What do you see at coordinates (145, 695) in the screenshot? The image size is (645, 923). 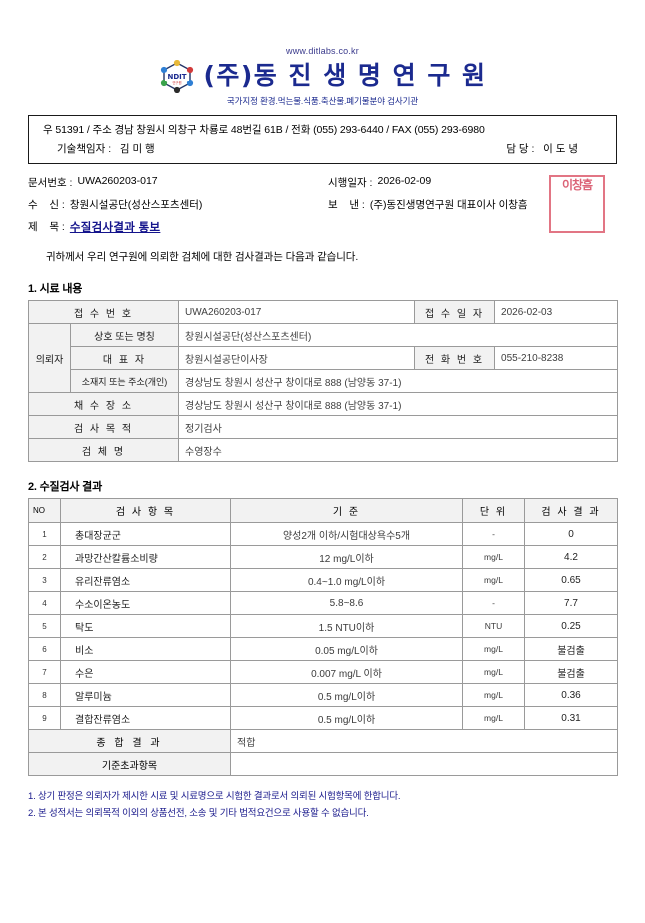 I see `row-item: 알루미늄` at bounding box center [145, 695].